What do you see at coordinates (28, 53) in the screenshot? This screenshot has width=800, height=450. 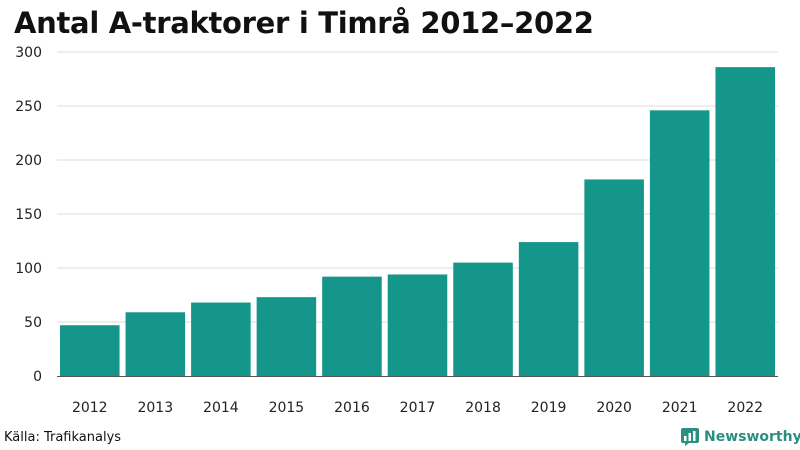 I see `y-tick-label: 300` at bounding box center [28, 53].